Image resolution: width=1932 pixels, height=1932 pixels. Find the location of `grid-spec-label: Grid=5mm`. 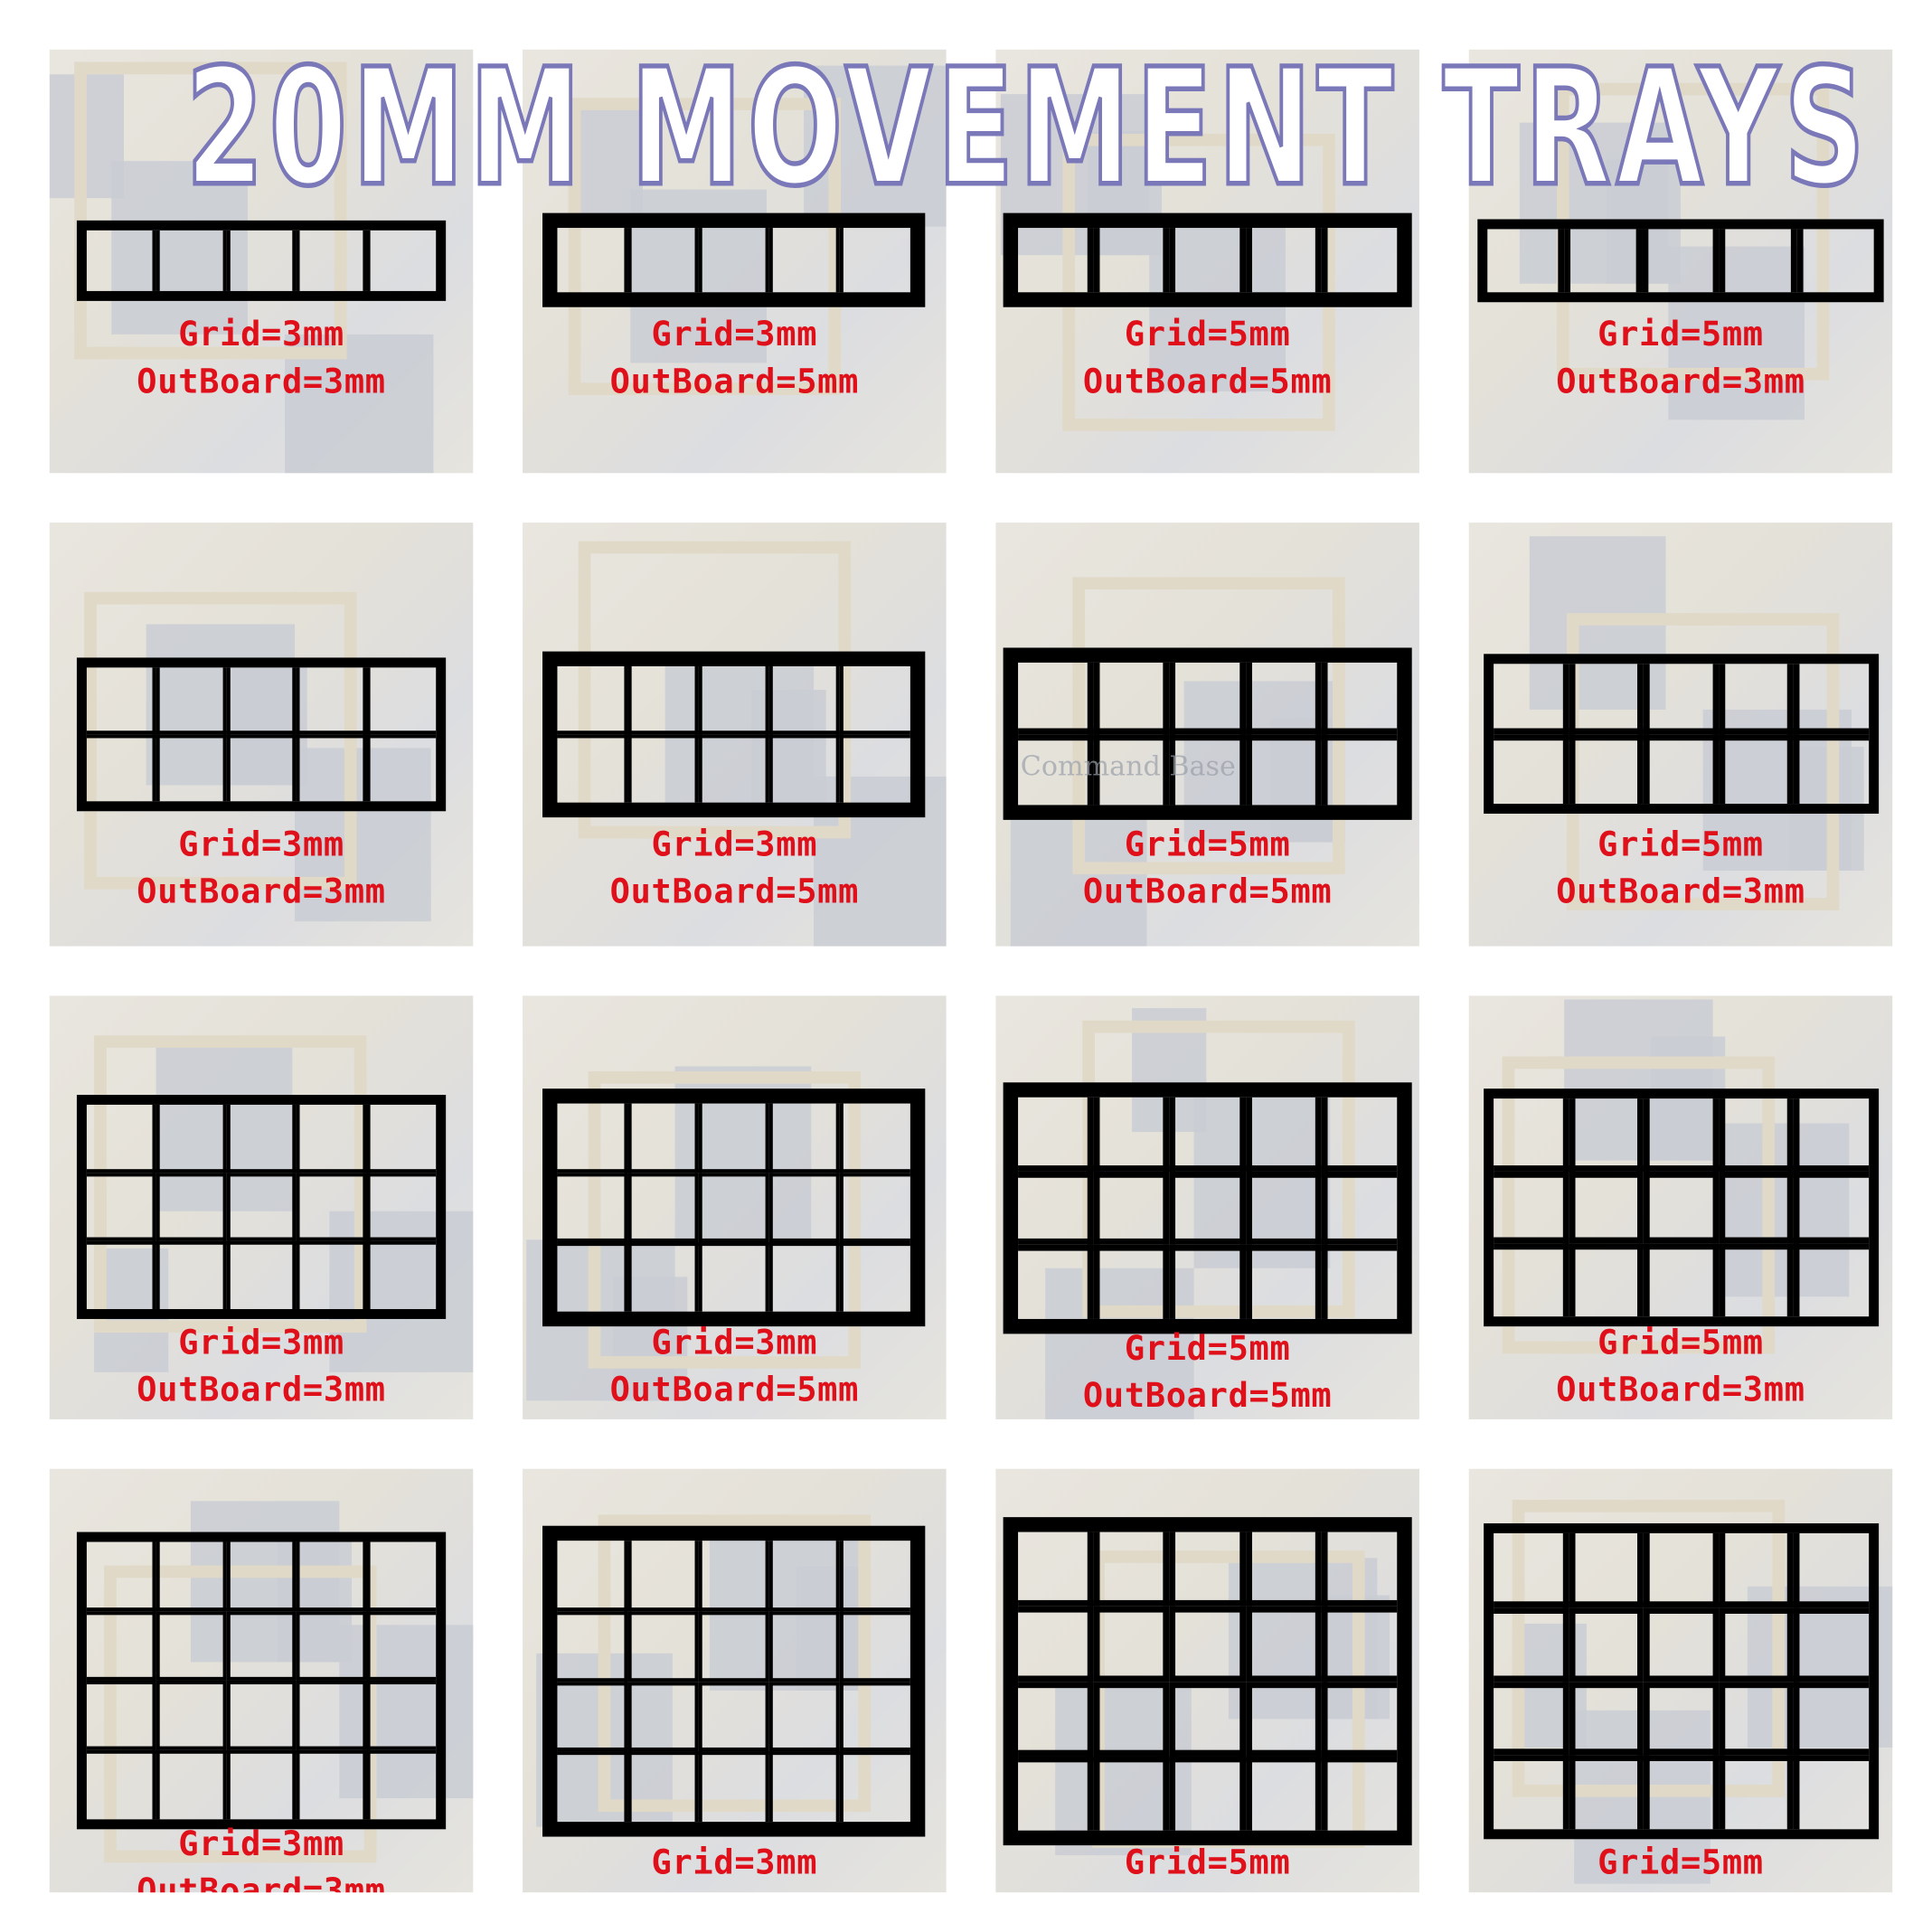

grid-spec-label: Grid=5mm is located at coordinates (1680, 1343).